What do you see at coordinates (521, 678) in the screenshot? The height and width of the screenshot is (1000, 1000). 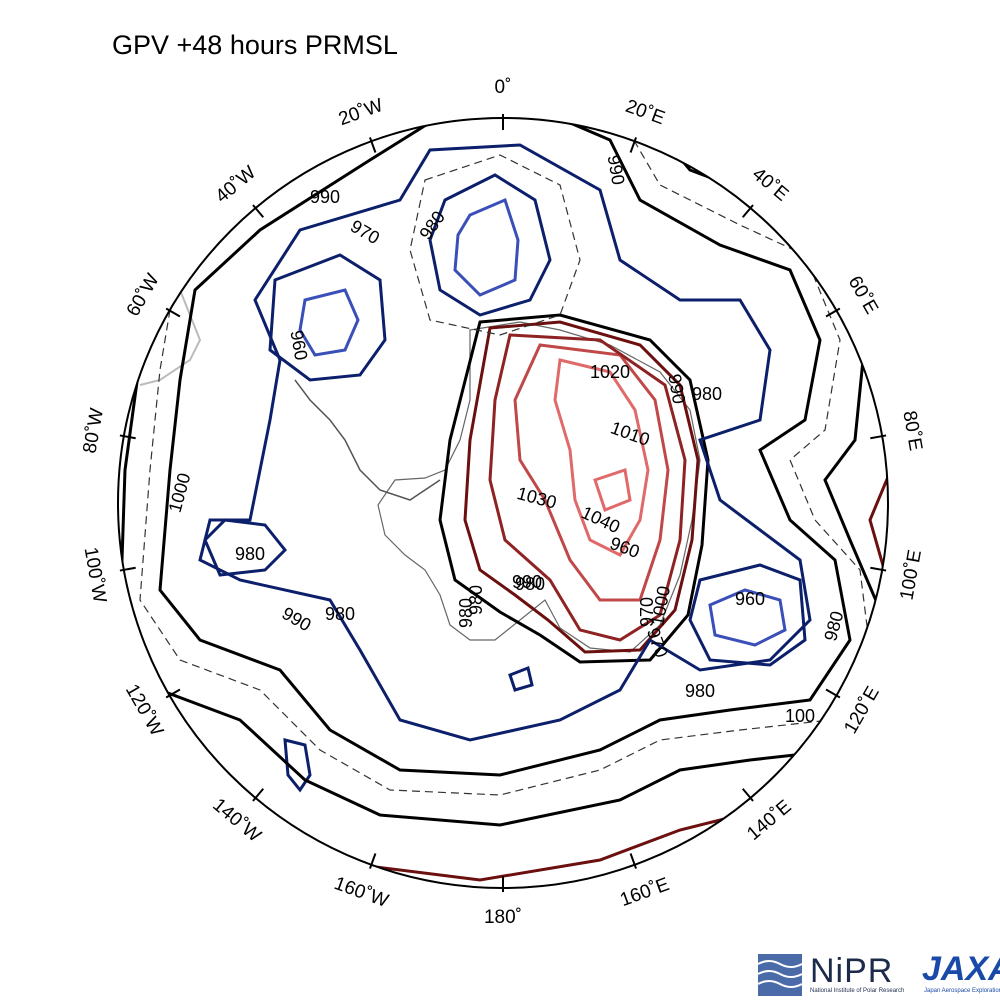 I see `contour-low-f` at bounding box center [521, 678].